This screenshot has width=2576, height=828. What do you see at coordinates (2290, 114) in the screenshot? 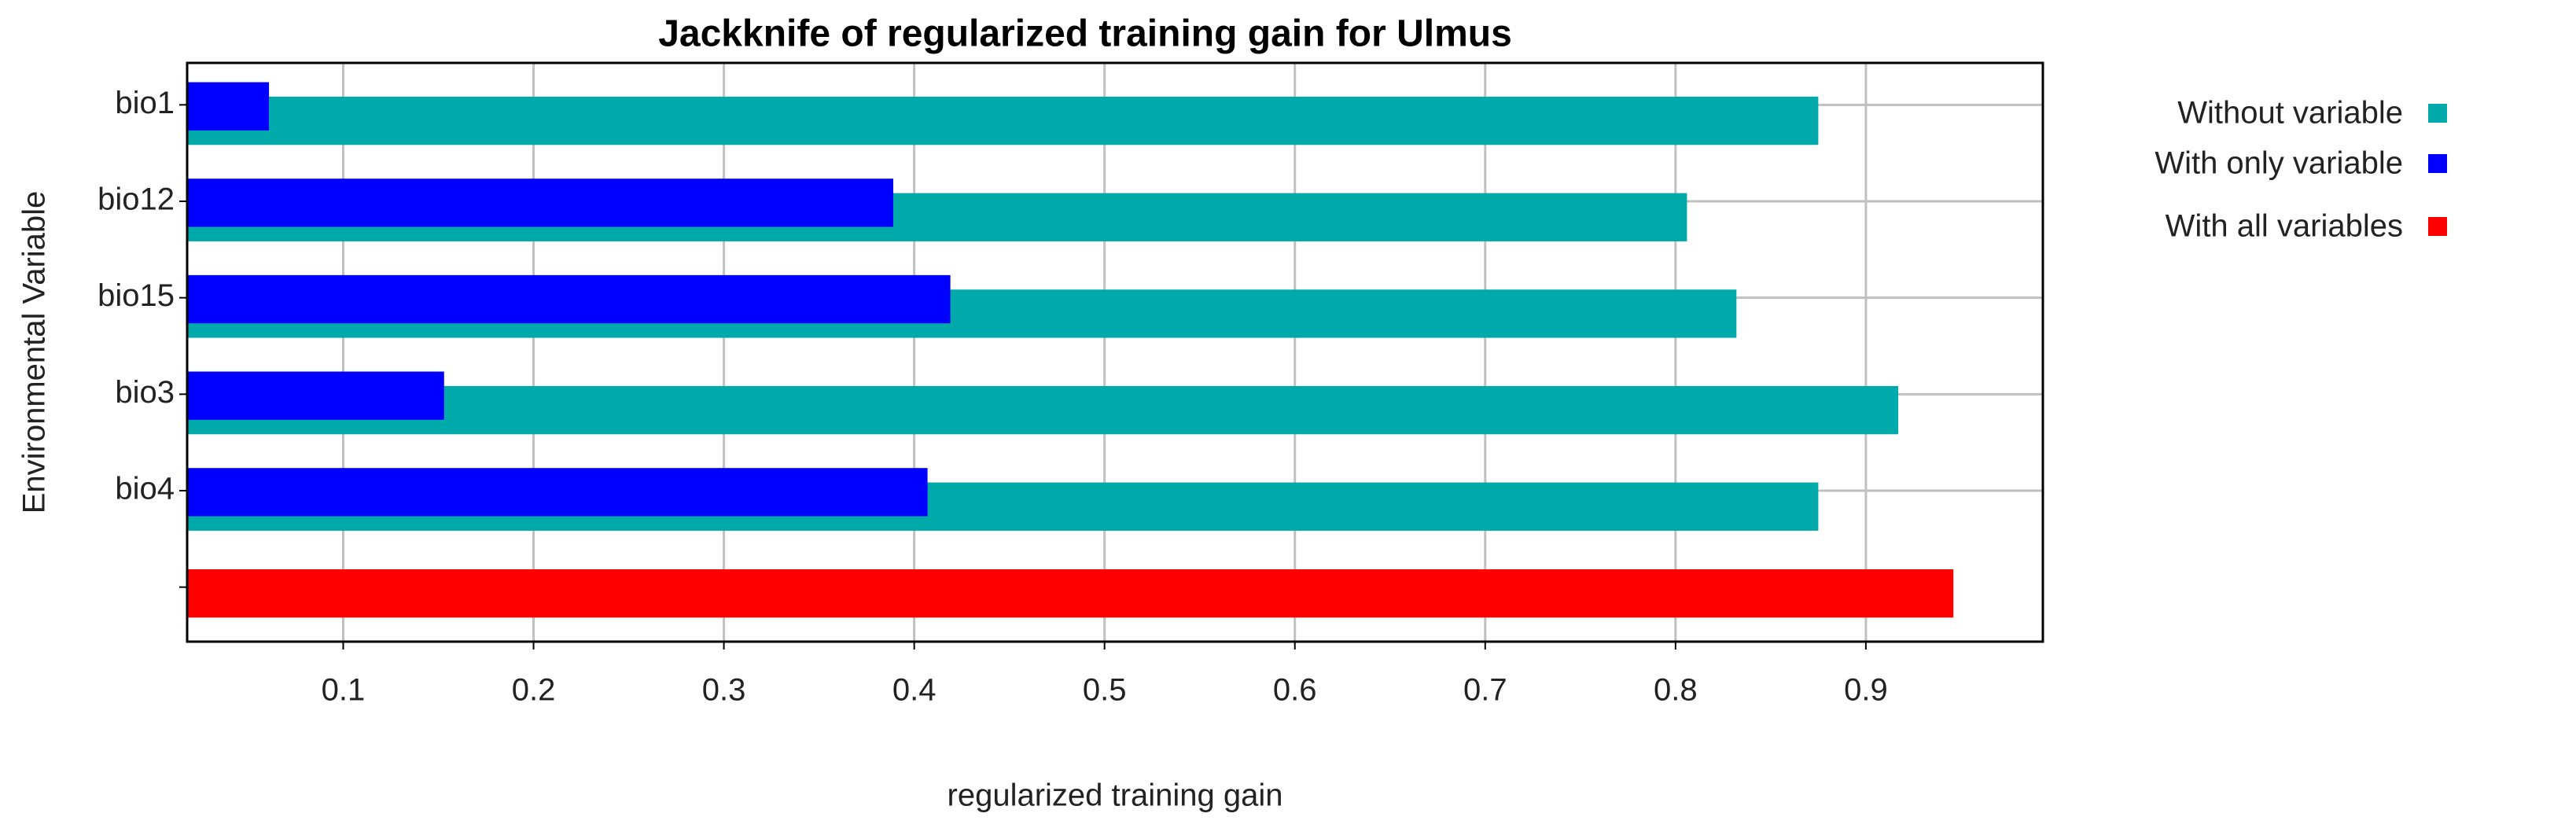
I see `legend-label: Without variable` at bounding box center [2290, 114].